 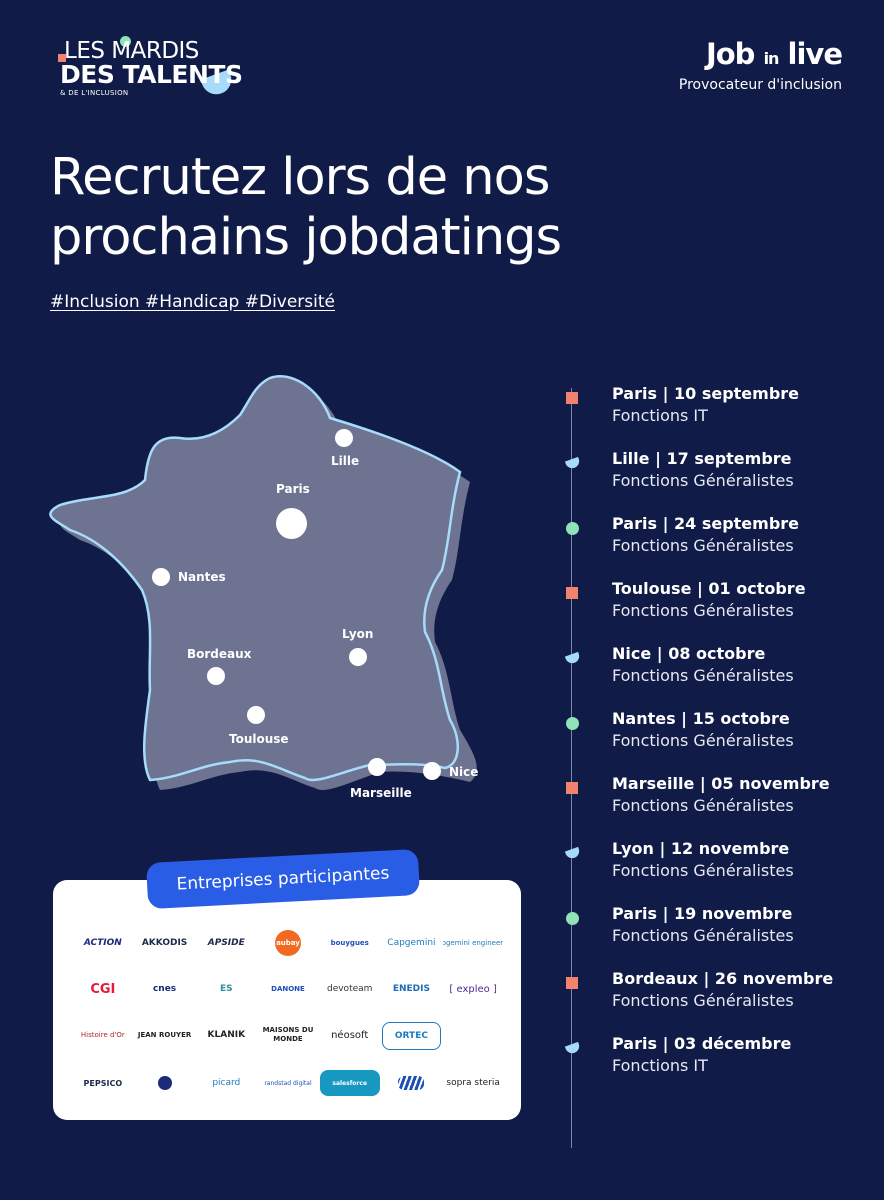 I want to click on city-dot-lille, so click(x=344, y=438).